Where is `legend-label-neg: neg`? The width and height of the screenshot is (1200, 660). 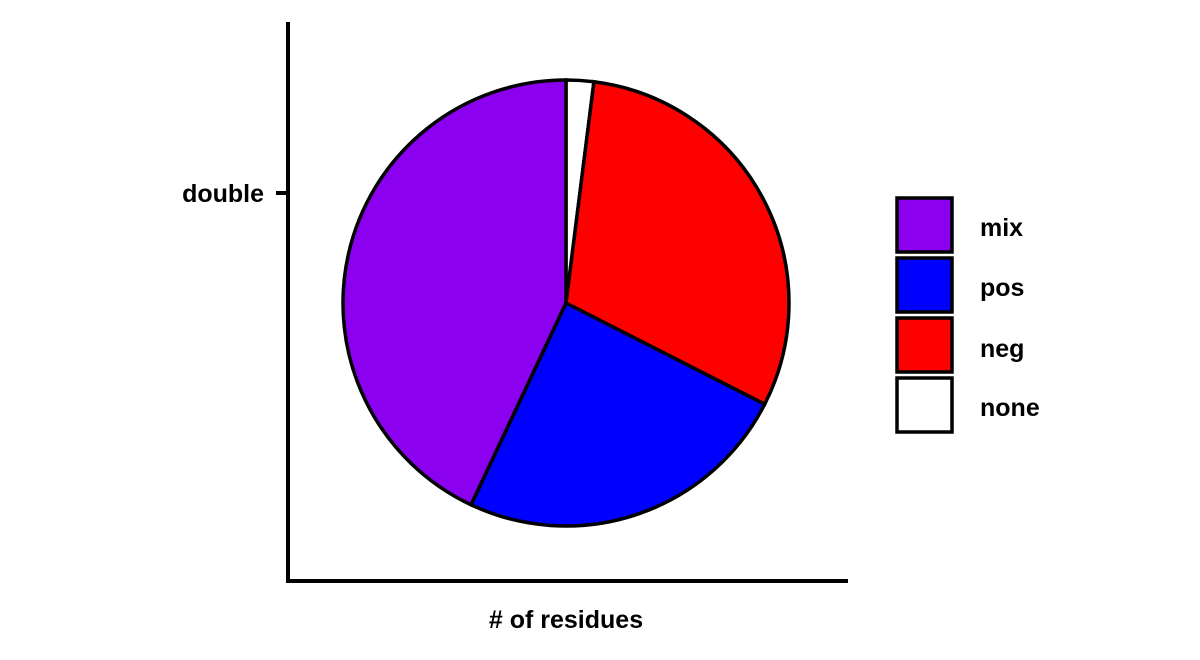 legend-label-neg: neg is located at coordinates (1002, 349).